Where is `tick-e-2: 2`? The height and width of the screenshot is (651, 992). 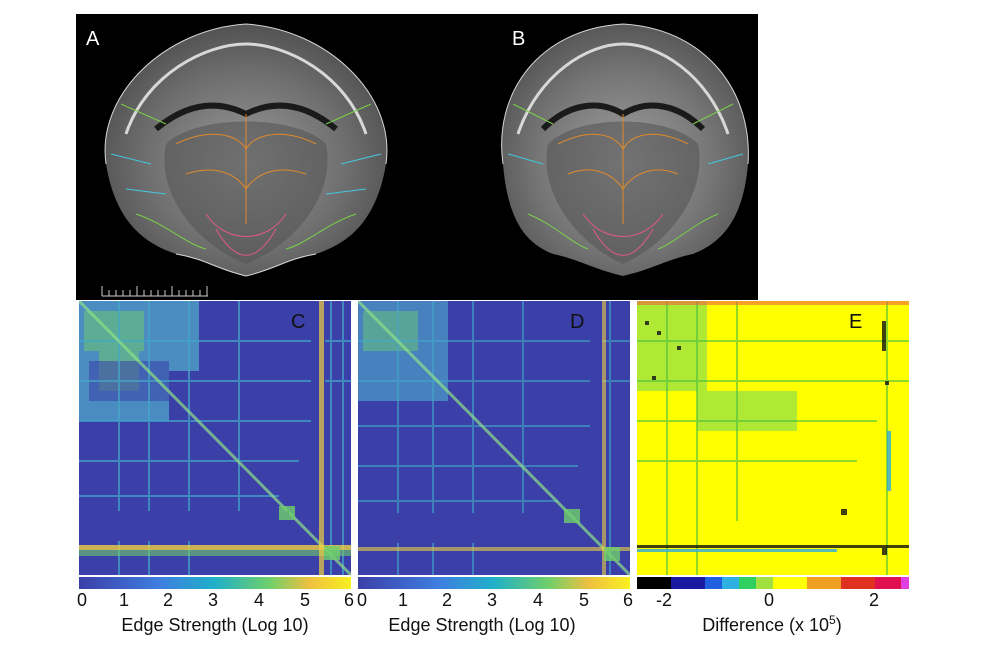
tick-e-2: 2 is located at coordinates (874, 600).